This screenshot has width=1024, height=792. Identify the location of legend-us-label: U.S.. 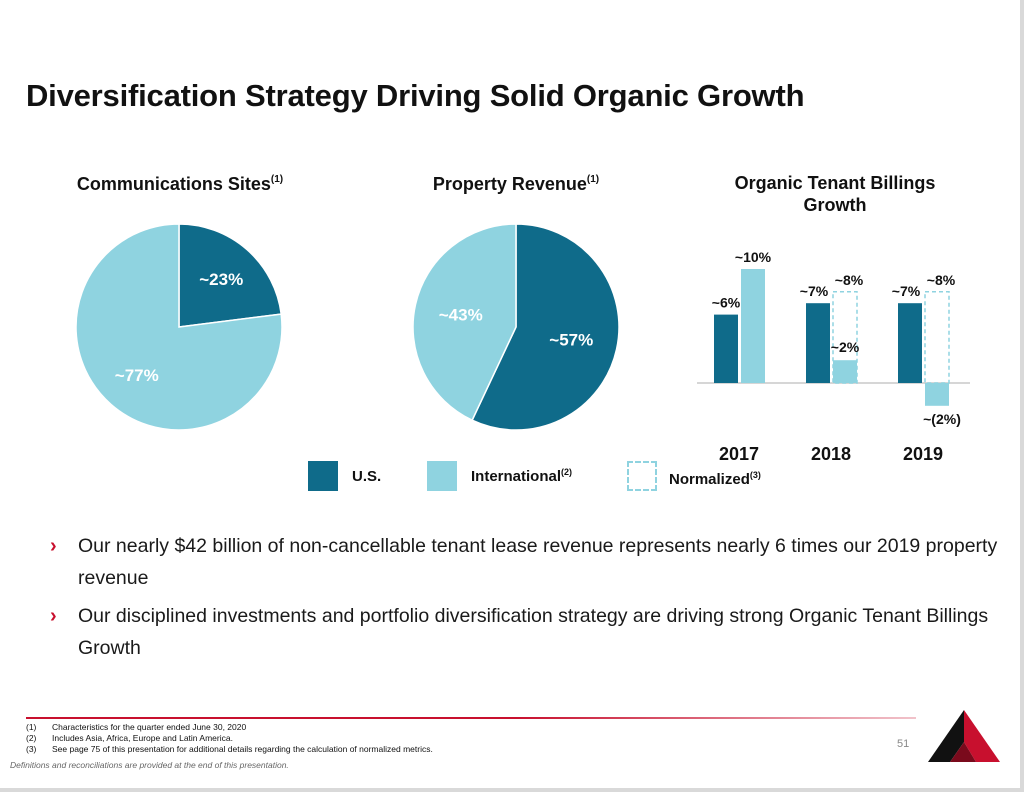
(367, 476).